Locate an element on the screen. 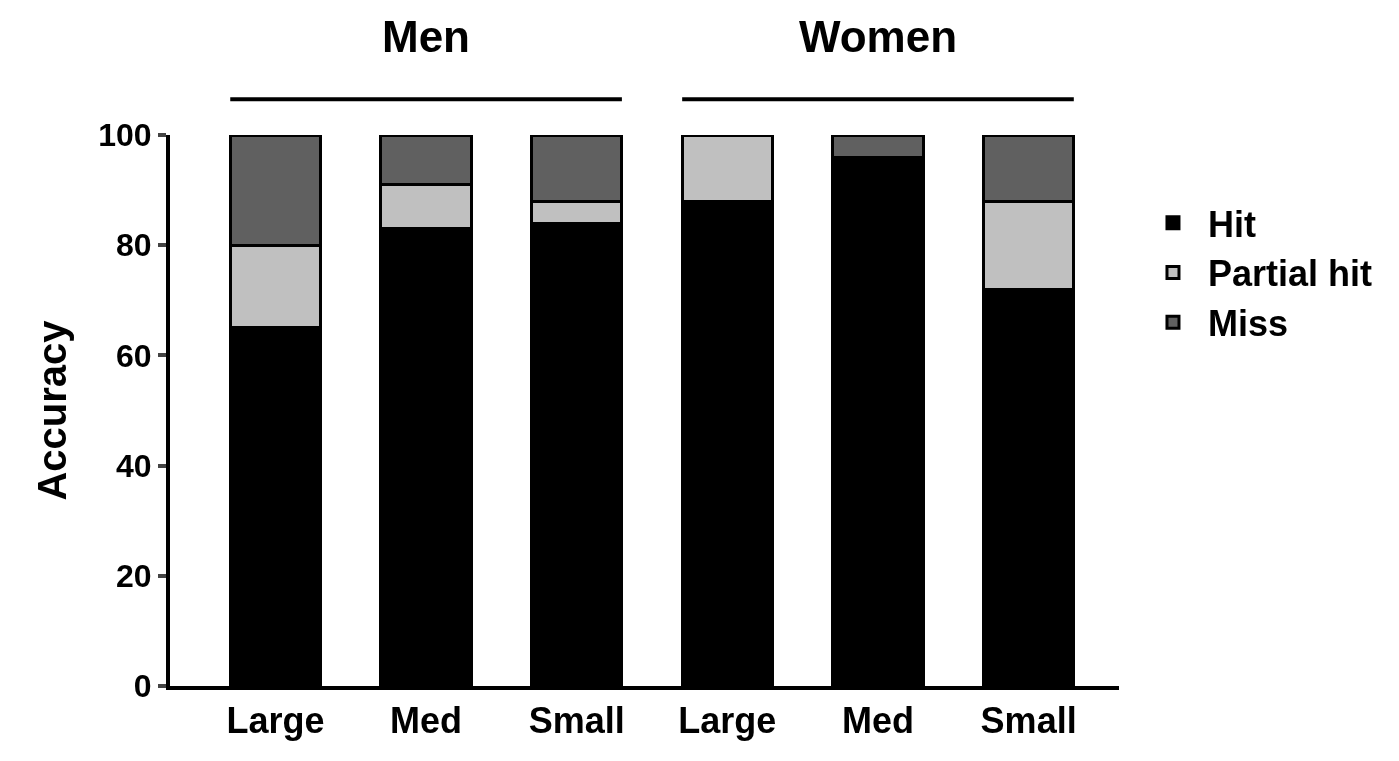 This screenshot has width=1399, height=761. text: Women is located at coordinates (878, 36).